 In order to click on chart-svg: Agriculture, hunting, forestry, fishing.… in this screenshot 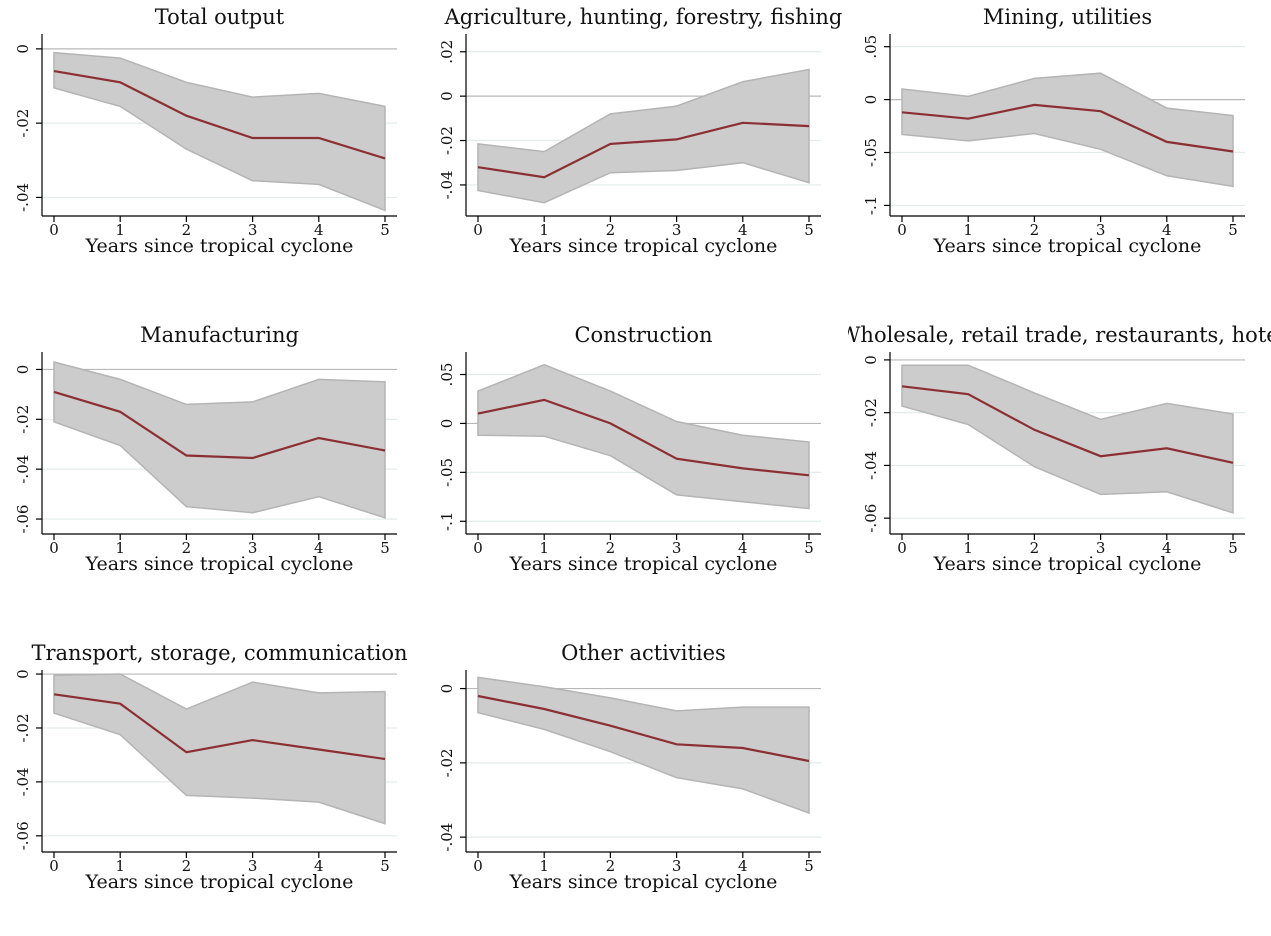, I will do `click(640, 131)`.